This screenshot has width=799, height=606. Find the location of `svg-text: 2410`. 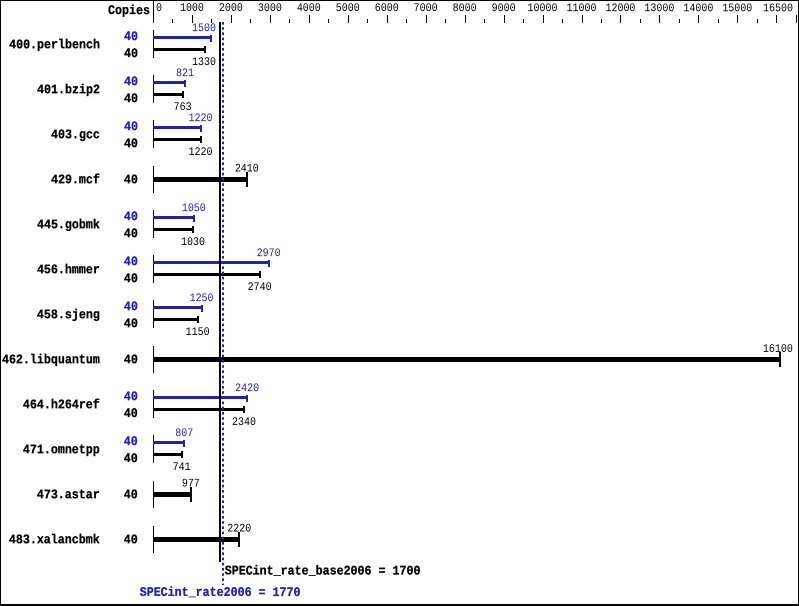

svg-text: 2410 is located at coordinates (247, 169).